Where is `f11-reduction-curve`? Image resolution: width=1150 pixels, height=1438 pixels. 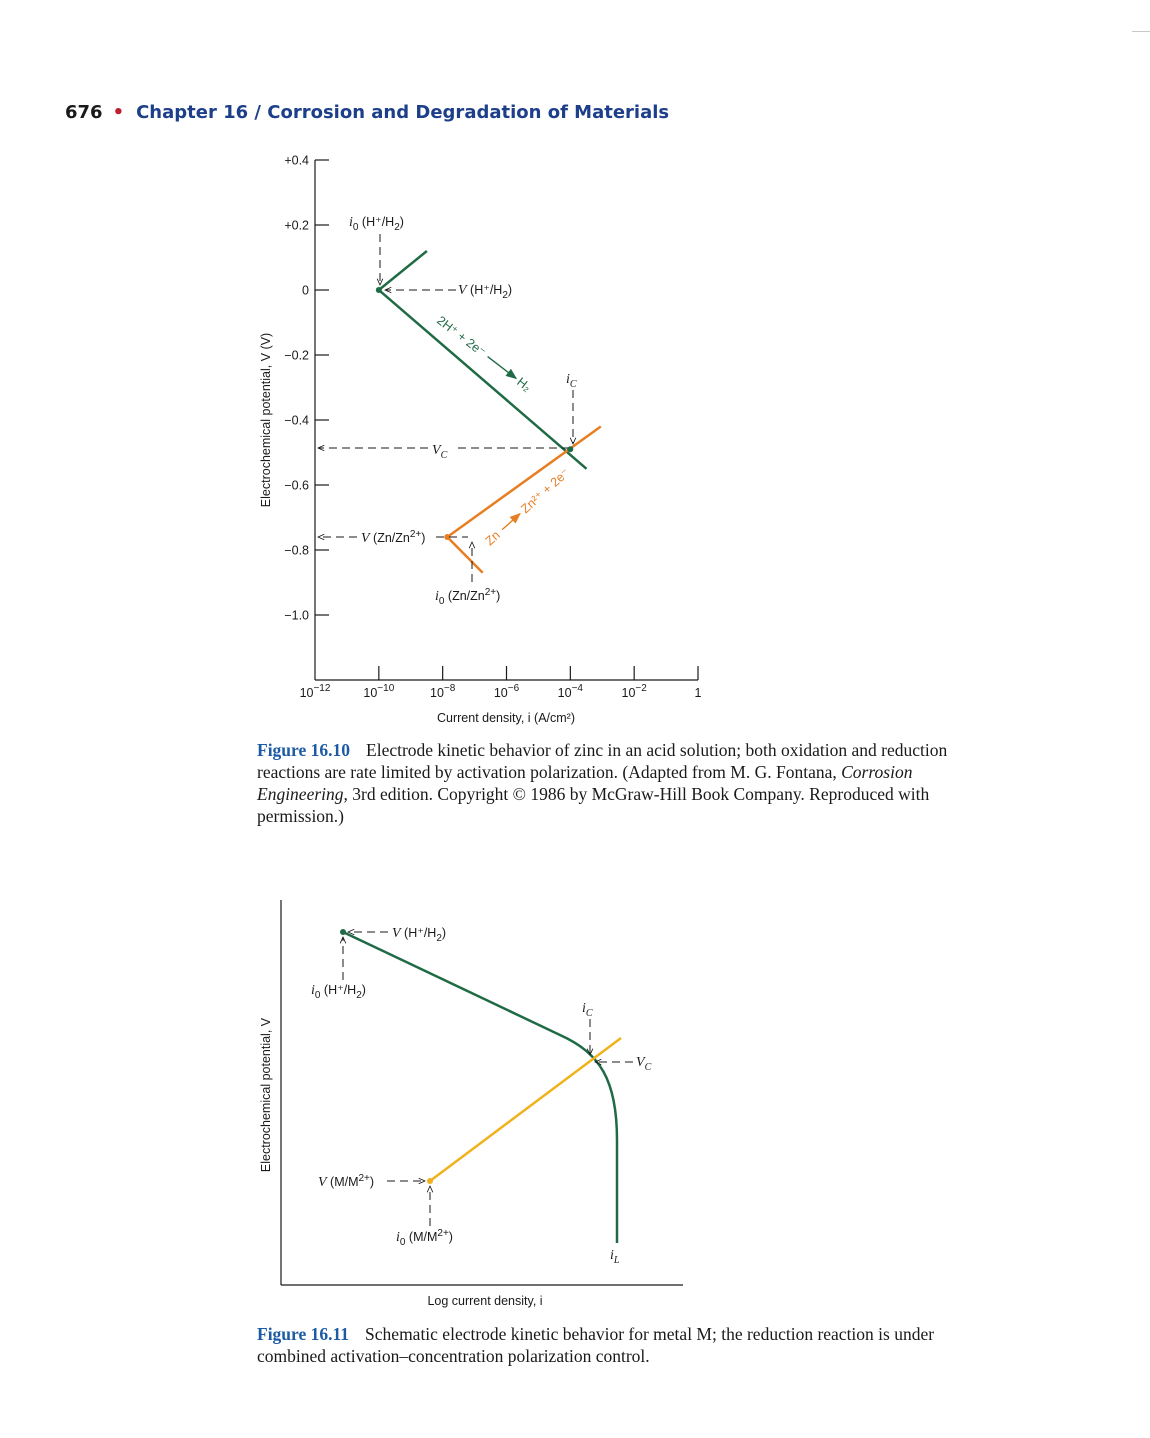 f11-reduction-curve is located at coordinates (480, 1086).